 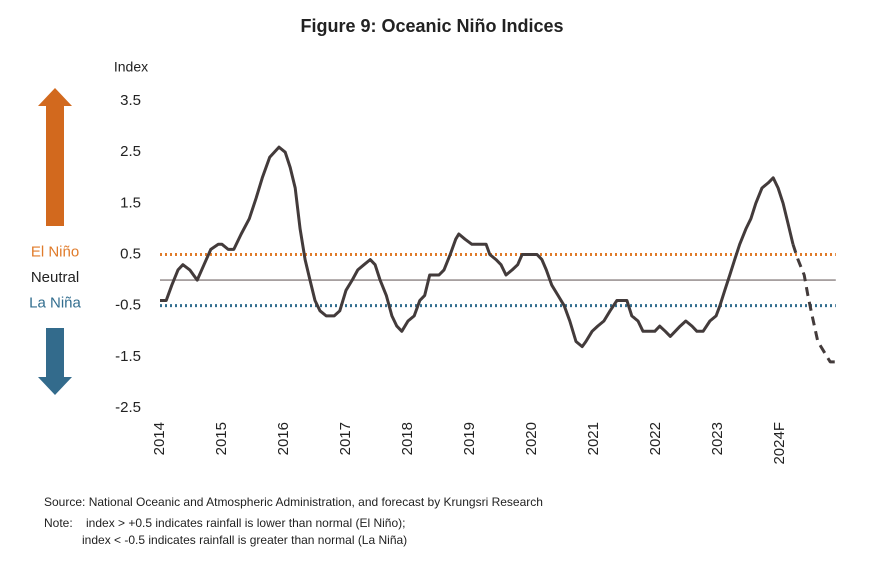 What do you see at coordinates (131, 67) in the screenshot?
I see `y-axis-label: Index` at bounding box center [131, 67].